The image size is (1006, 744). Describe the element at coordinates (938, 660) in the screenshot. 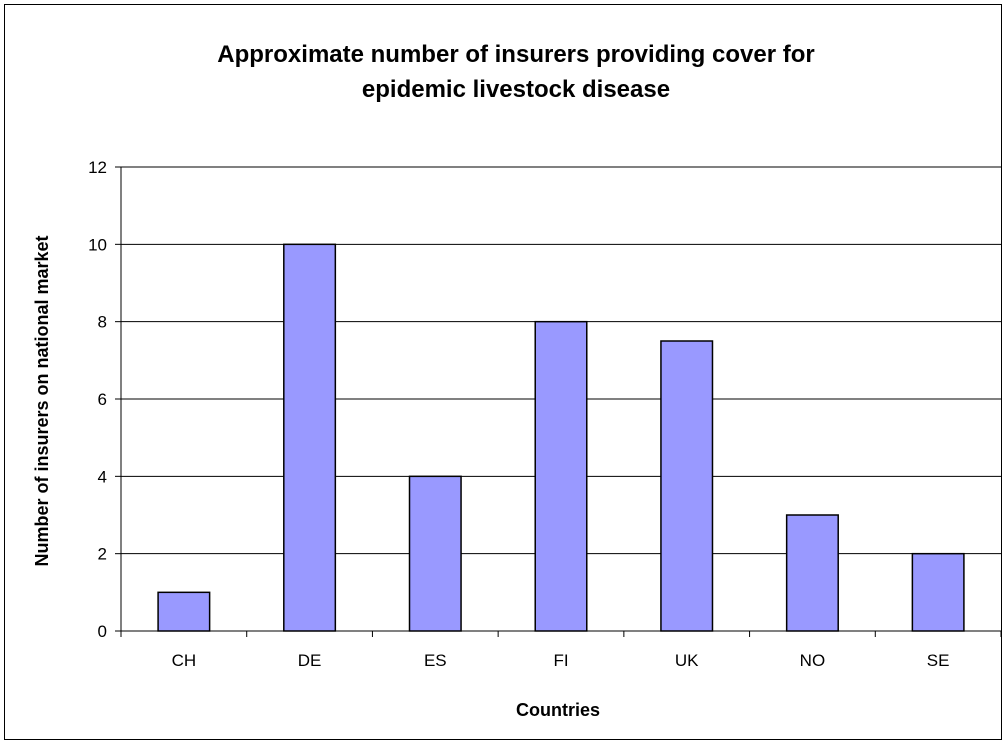

I see `x-tick-label: SE` at that location.